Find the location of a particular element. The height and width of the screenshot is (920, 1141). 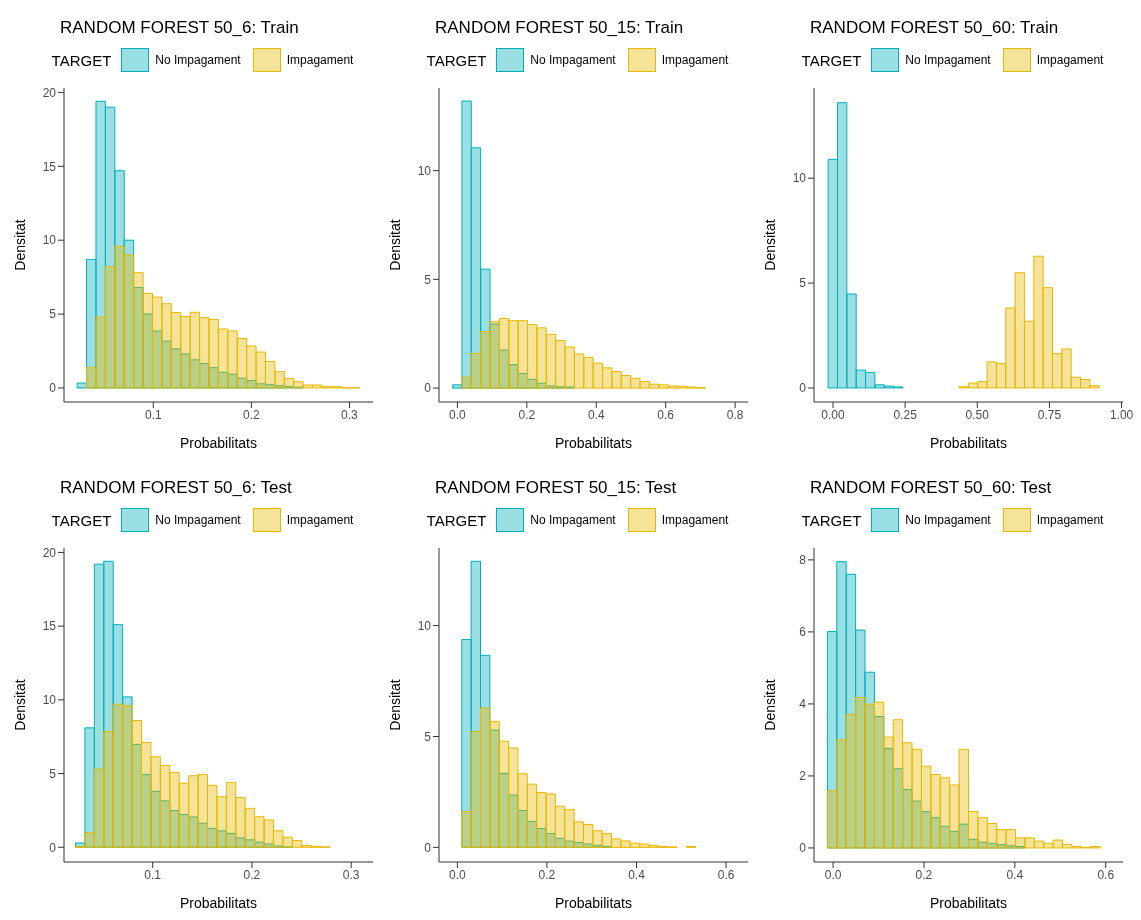

x-tick-label: 0.00 is located at coordinates (833, 414).